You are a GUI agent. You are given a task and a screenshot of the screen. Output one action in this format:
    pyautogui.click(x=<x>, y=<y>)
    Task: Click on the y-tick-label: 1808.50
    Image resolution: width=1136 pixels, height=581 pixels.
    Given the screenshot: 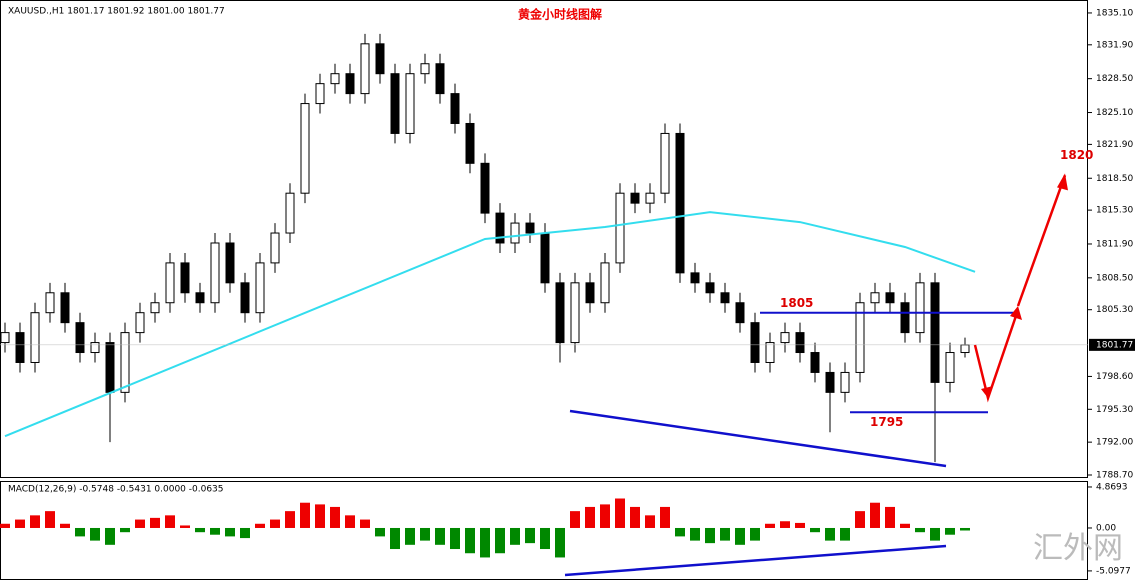 What is the action you would take?
    pyautogui.click(x=1114, y=278)
    